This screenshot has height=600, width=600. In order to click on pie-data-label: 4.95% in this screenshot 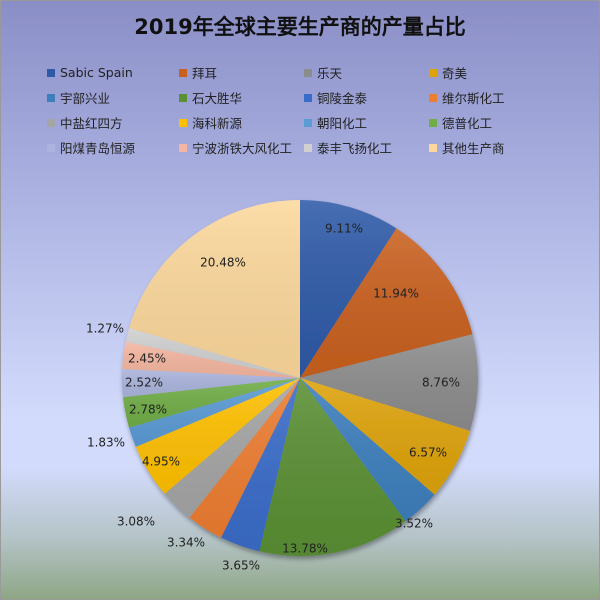, I will do `click(161, 462)`.